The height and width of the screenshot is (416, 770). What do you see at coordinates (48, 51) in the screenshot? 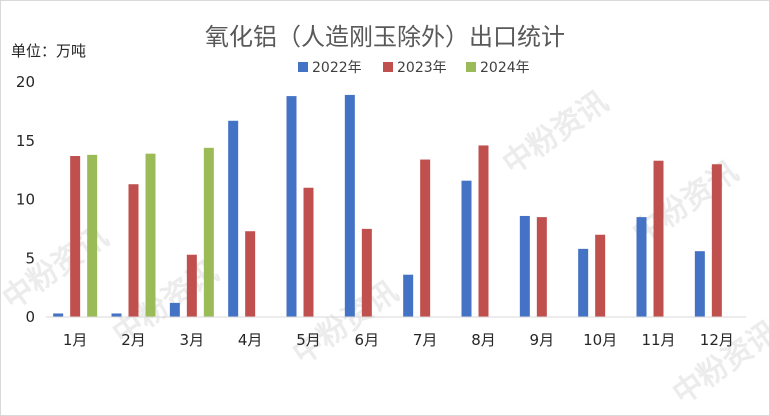
I see `unit-label: 单位：万吨` at bounding box center [48, 51].